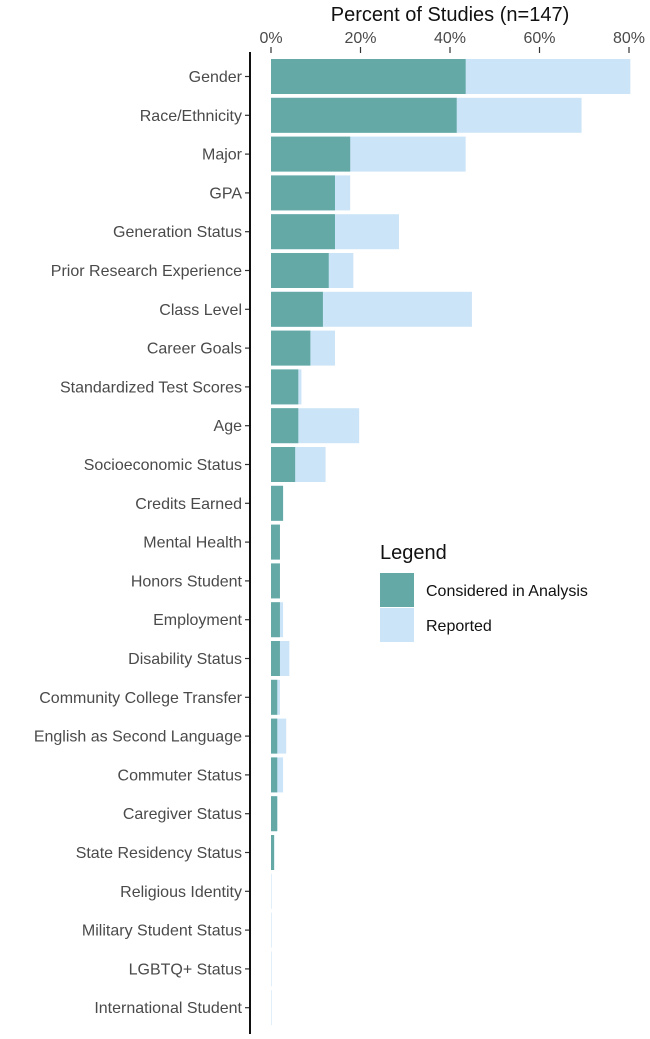  What do you see at coordinates (360, 38) in the screenshot?
I see `x-tick-label: 20%` at bounding box center [360, 38].